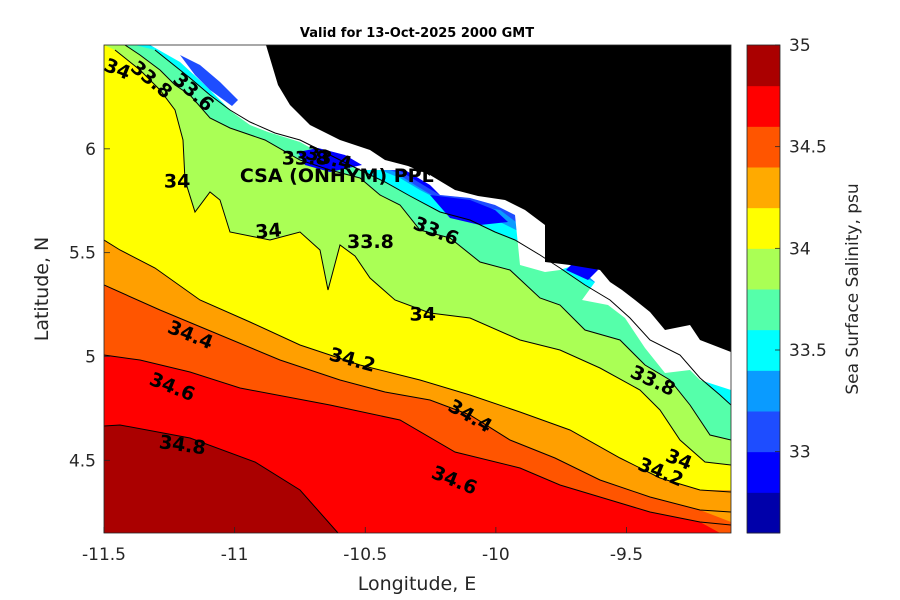 The height and width of the screenshot is (600, 900). Describe the element at coordinates (235, 555) in the screenshot. I see `x-tick-label: -11` at that location.